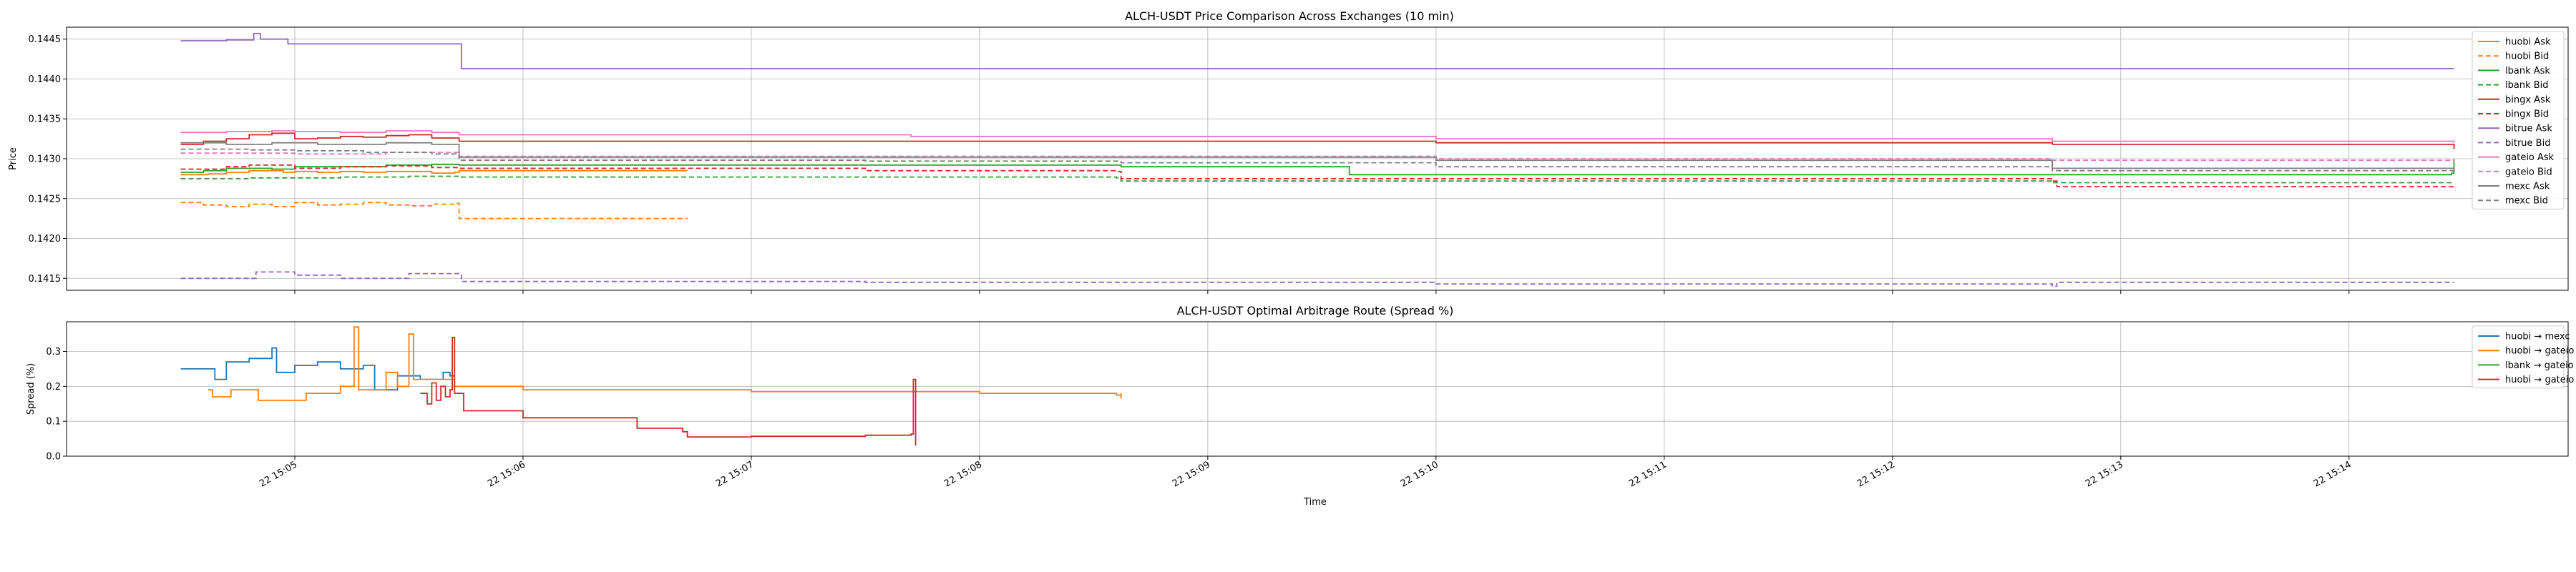  What do you see at coordinates (2528, 129) in the screenshot?
I see `price-legend-entry: bitrue Ask` at bounding box center [2528, 129].